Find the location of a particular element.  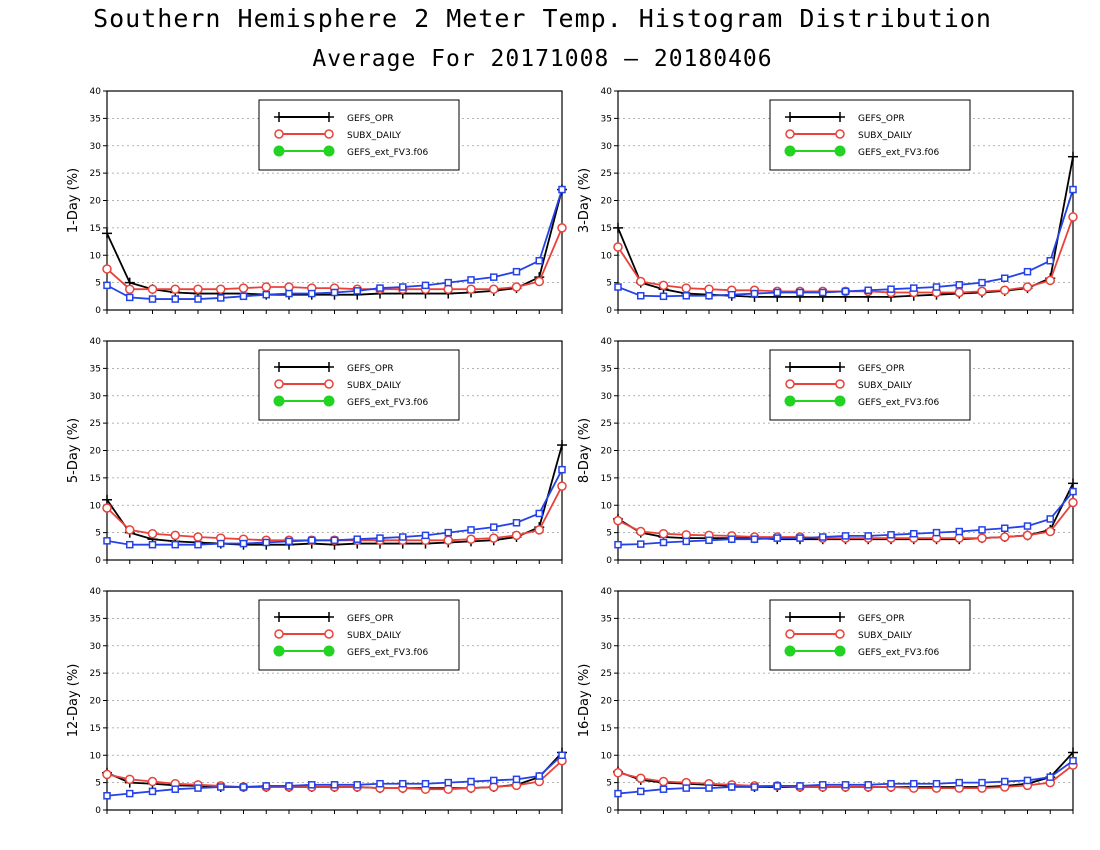

y-axis-label: 12-Day (%) is located at coordinates (73, 701).